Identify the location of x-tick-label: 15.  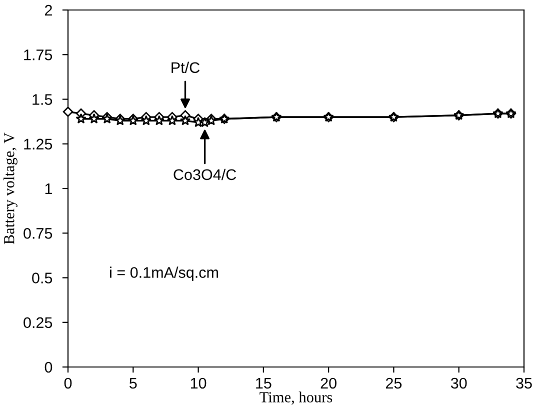
(264, 383).